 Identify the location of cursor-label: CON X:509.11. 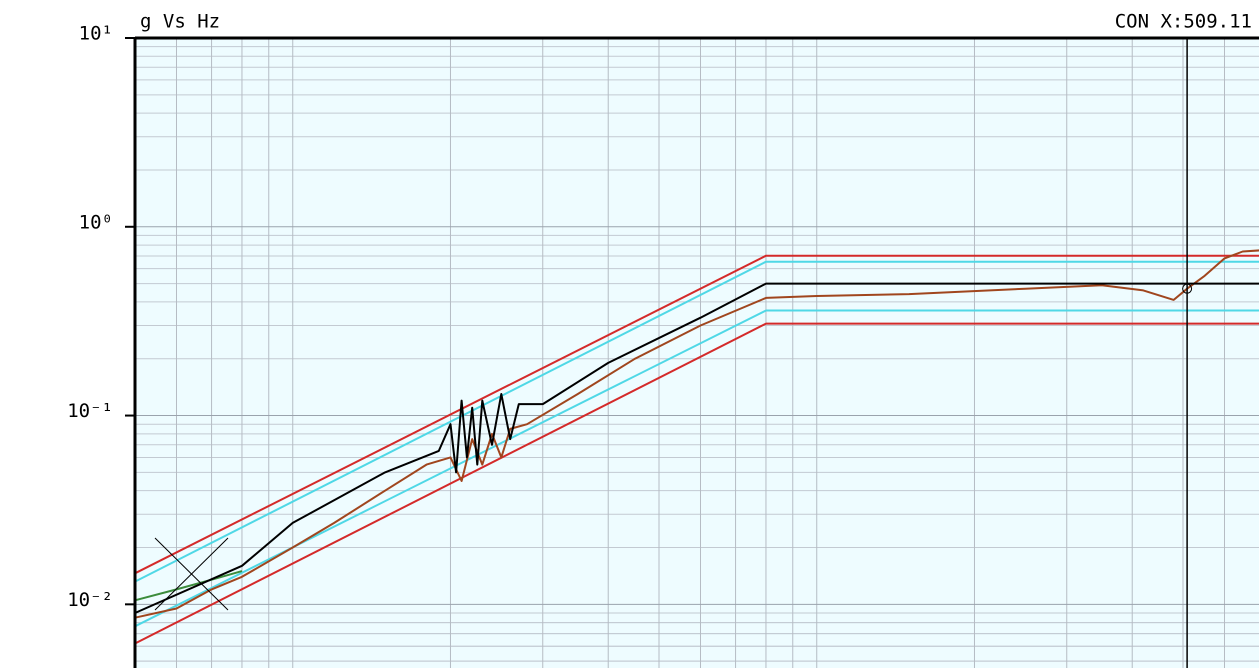
(1183, 22).